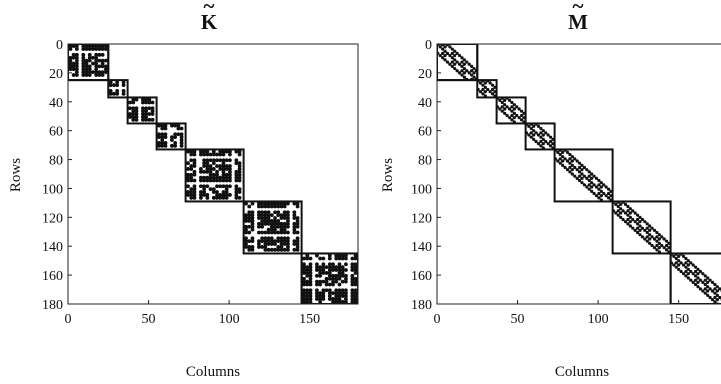  I want to click on band-dot-m-0-0-10.5, so click(445, 60).